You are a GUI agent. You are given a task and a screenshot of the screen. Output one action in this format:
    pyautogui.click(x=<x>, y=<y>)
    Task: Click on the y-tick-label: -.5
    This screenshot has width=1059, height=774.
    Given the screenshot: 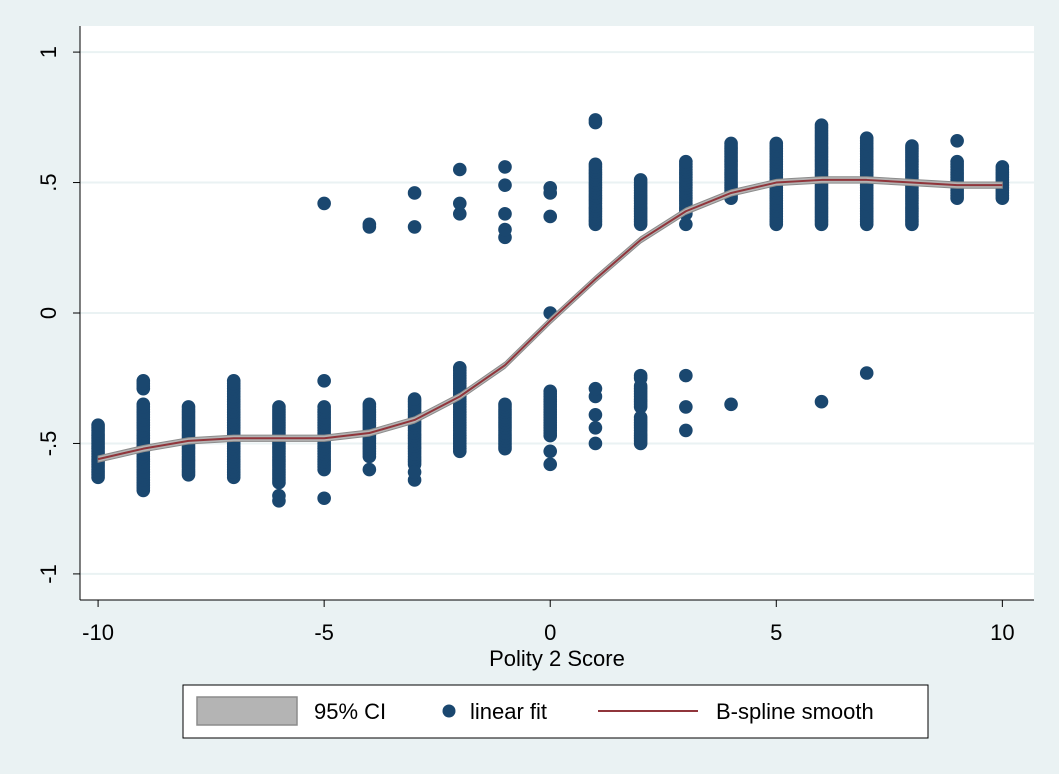 What is the action you would take?
    pyautogui.click(x=48, y=444)
    